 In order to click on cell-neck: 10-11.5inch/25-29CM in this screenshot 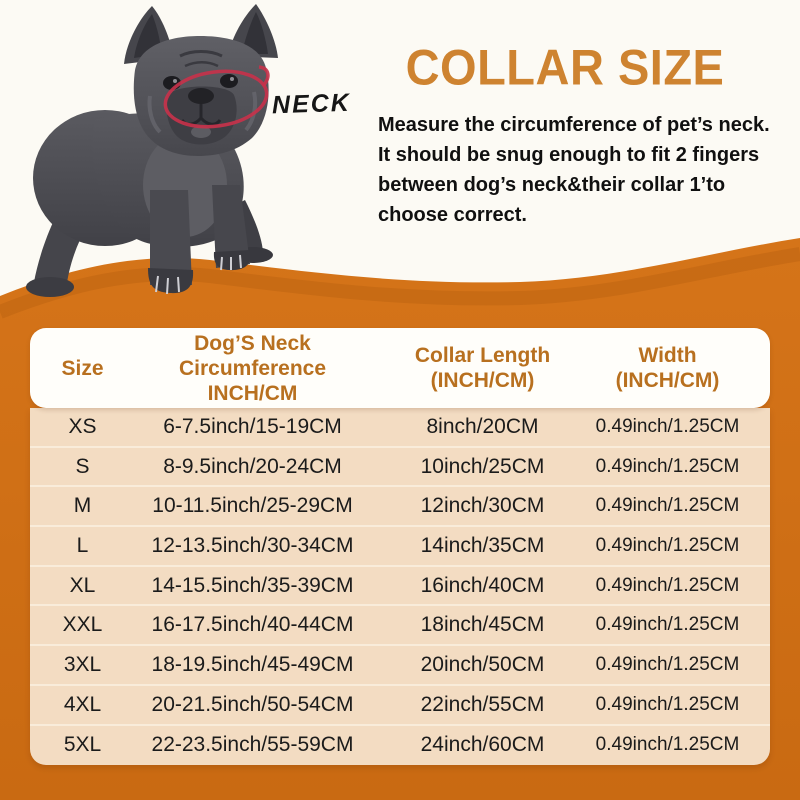, I will do `click(252, 506)`.